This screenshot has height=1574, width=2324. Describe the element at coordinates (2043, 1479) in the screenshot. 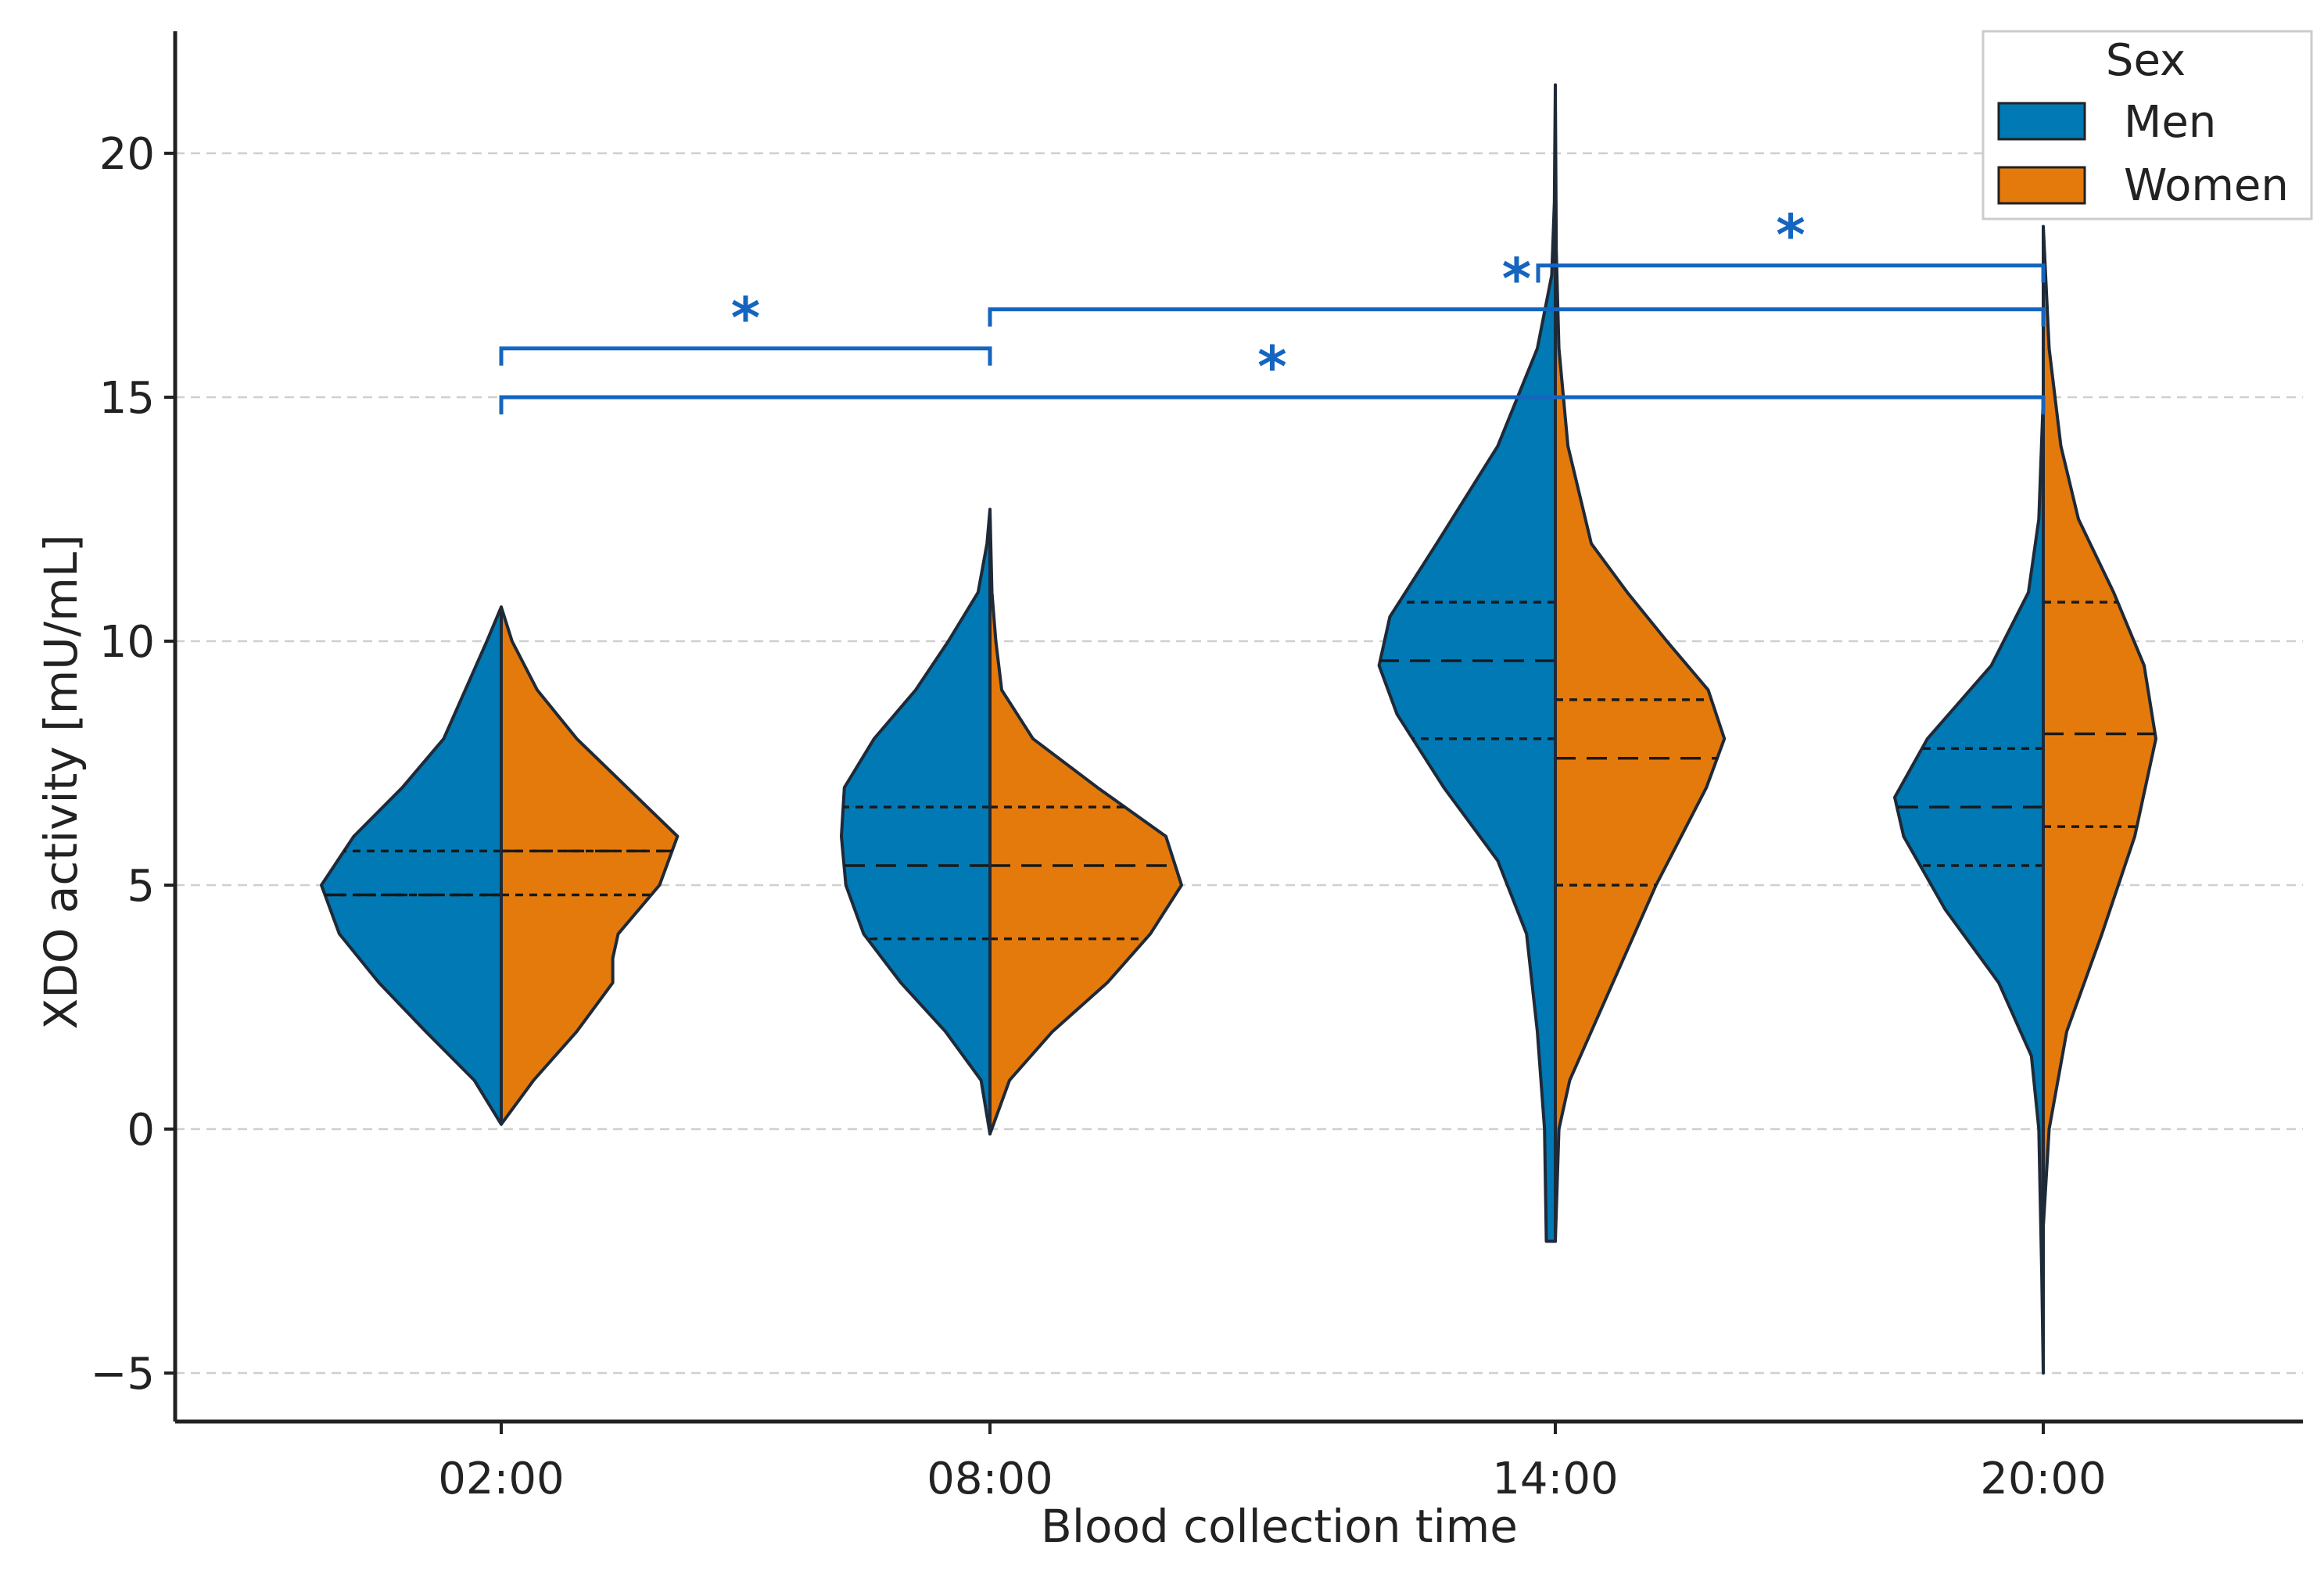

I see `x-tick-label: 20:00` at that location.